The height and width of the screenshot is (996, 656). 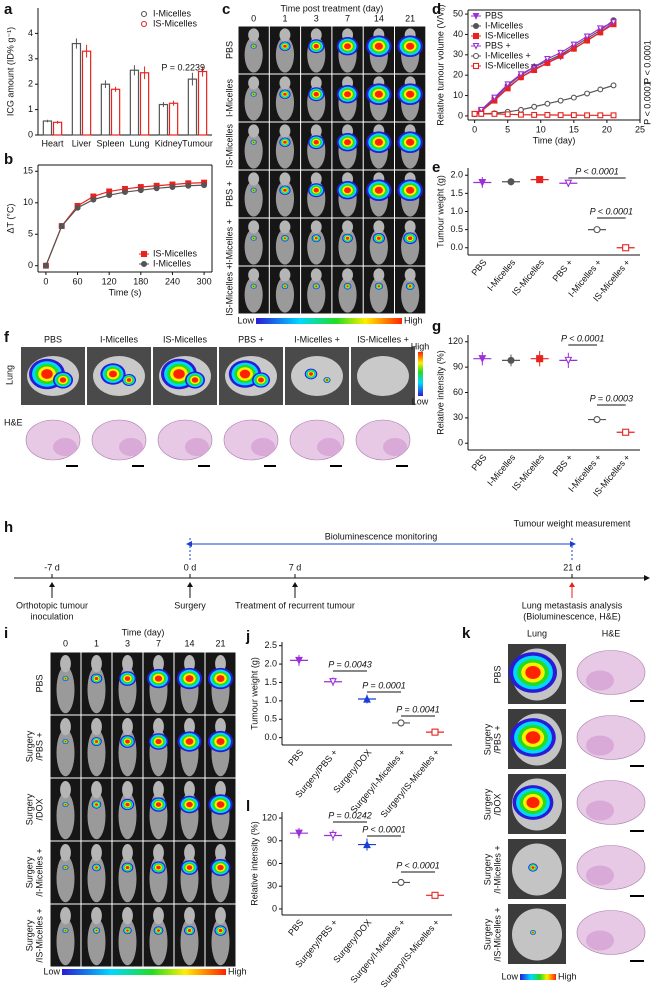 What do you see at coordinates (458, 13) in the screenshot?
I see `y-tick-label: 50` at bounding box center [458, 13].